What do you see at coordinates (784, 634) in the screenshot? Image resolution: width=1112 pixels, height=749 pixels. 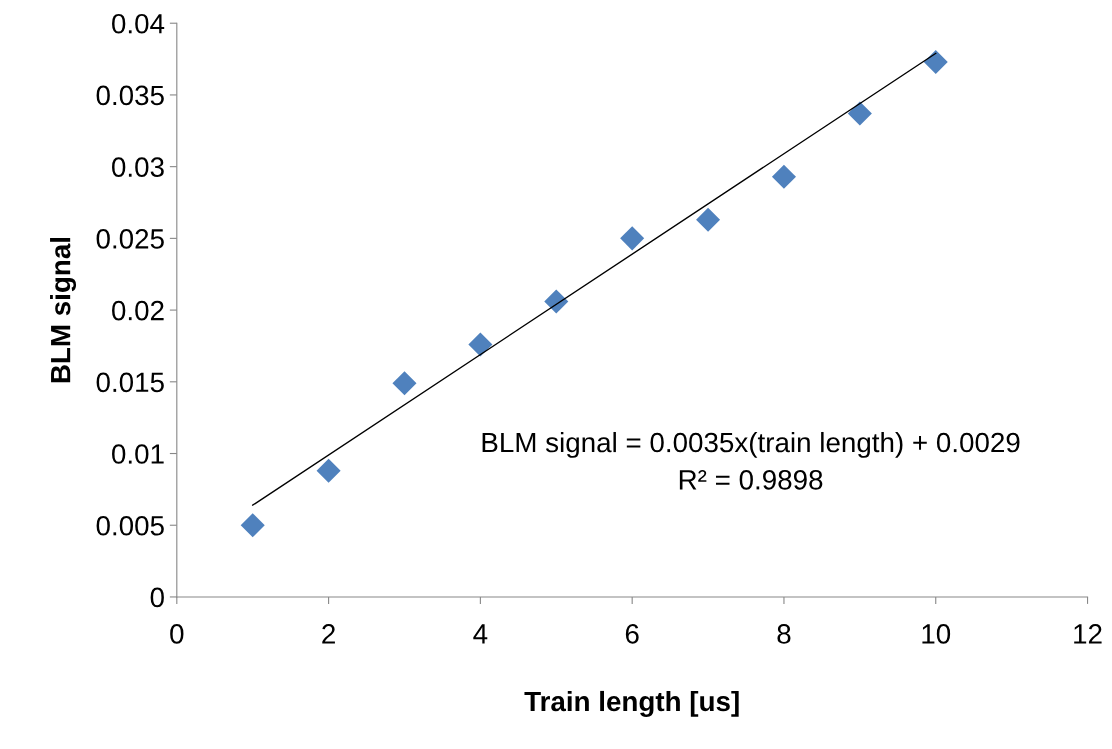 I see `x-tick-label: 8` at bounding box center [784, 634].